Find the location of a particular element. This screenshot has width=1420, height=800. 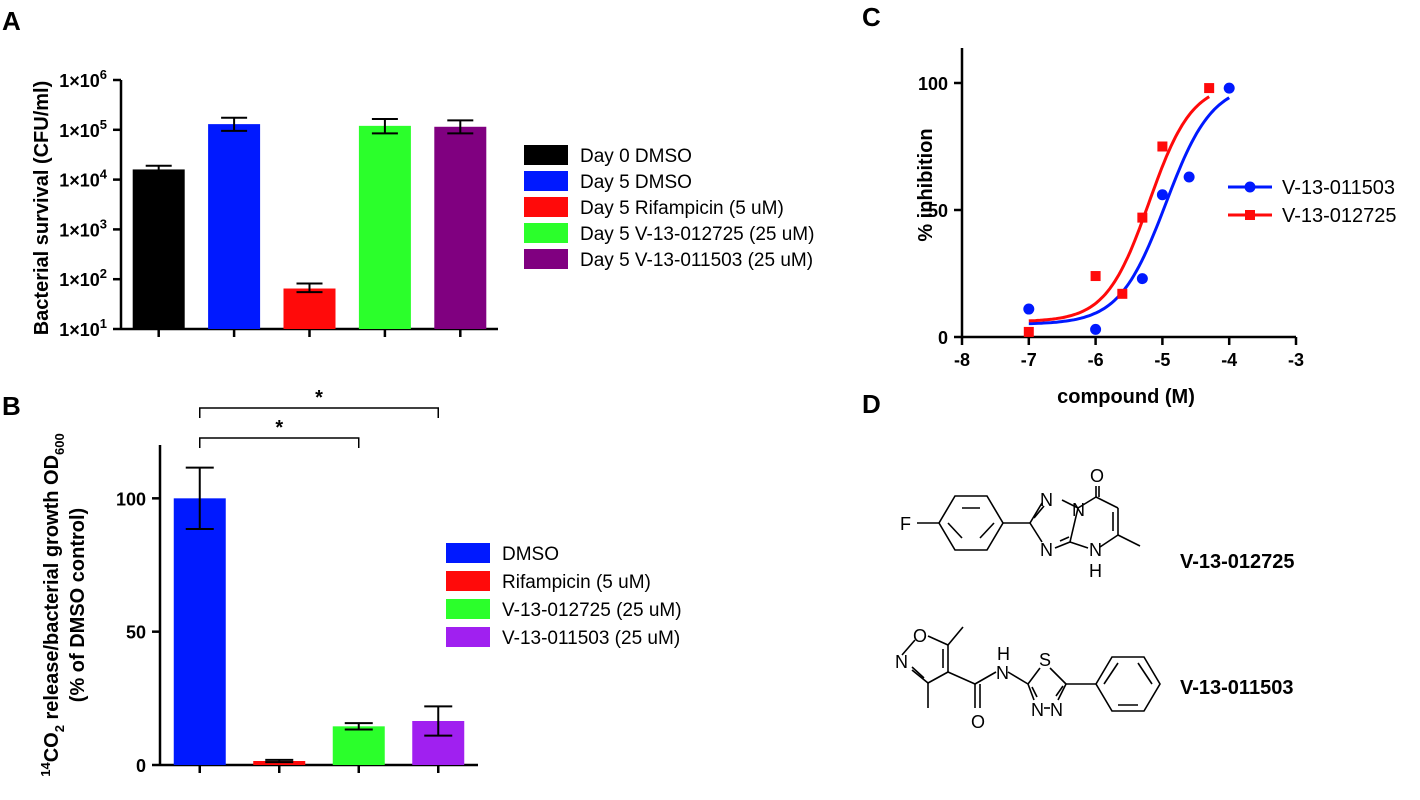

atom-f: F is located at coordinates (905, 524).